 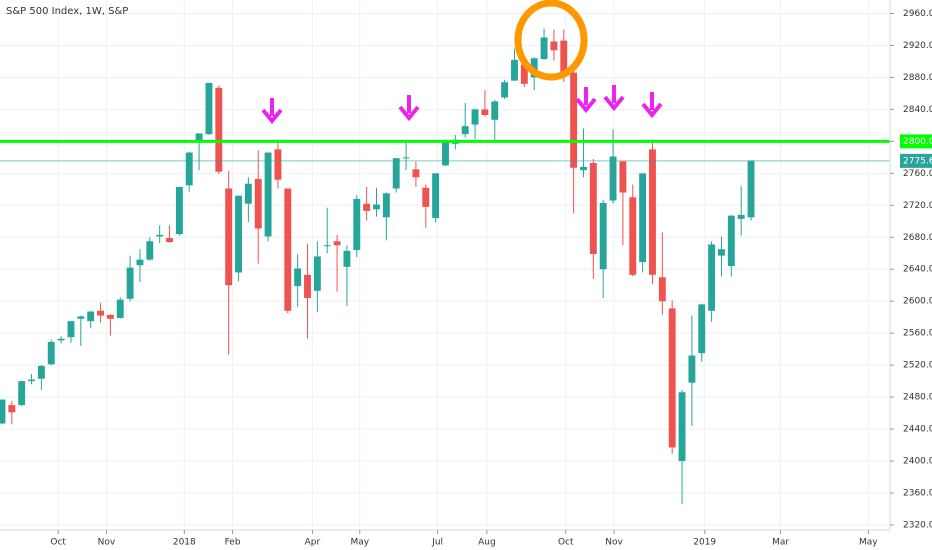 I want to click on y-tick-label: 2480.00, so click(x=917, y=398).